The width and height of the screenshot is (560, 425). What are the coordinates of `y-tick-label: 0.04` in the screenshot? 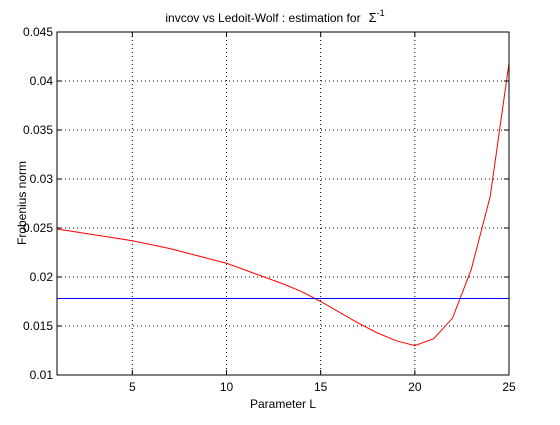 It's located at (42, 81).